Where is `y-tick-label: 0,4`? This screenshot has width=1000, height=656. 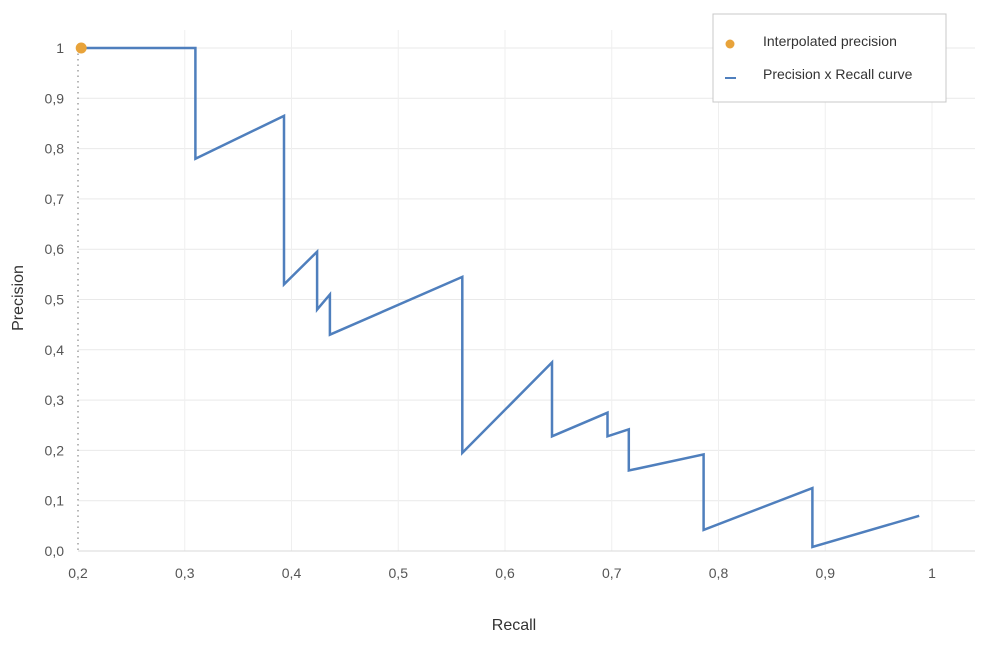
y-tick-label: 0,4 is located at coordinates (55, 350).